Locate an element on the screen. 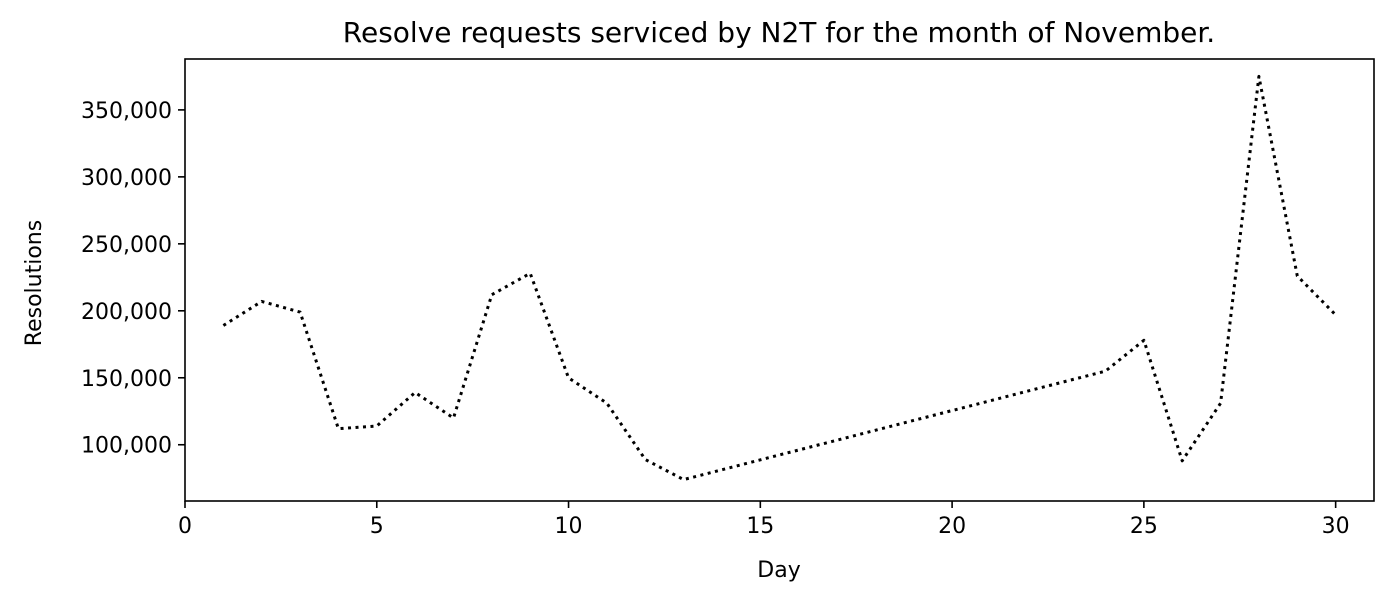 This screenshot has height=603, width=1394. x-tick-label: 25 is located at coordinates (1144, 526).